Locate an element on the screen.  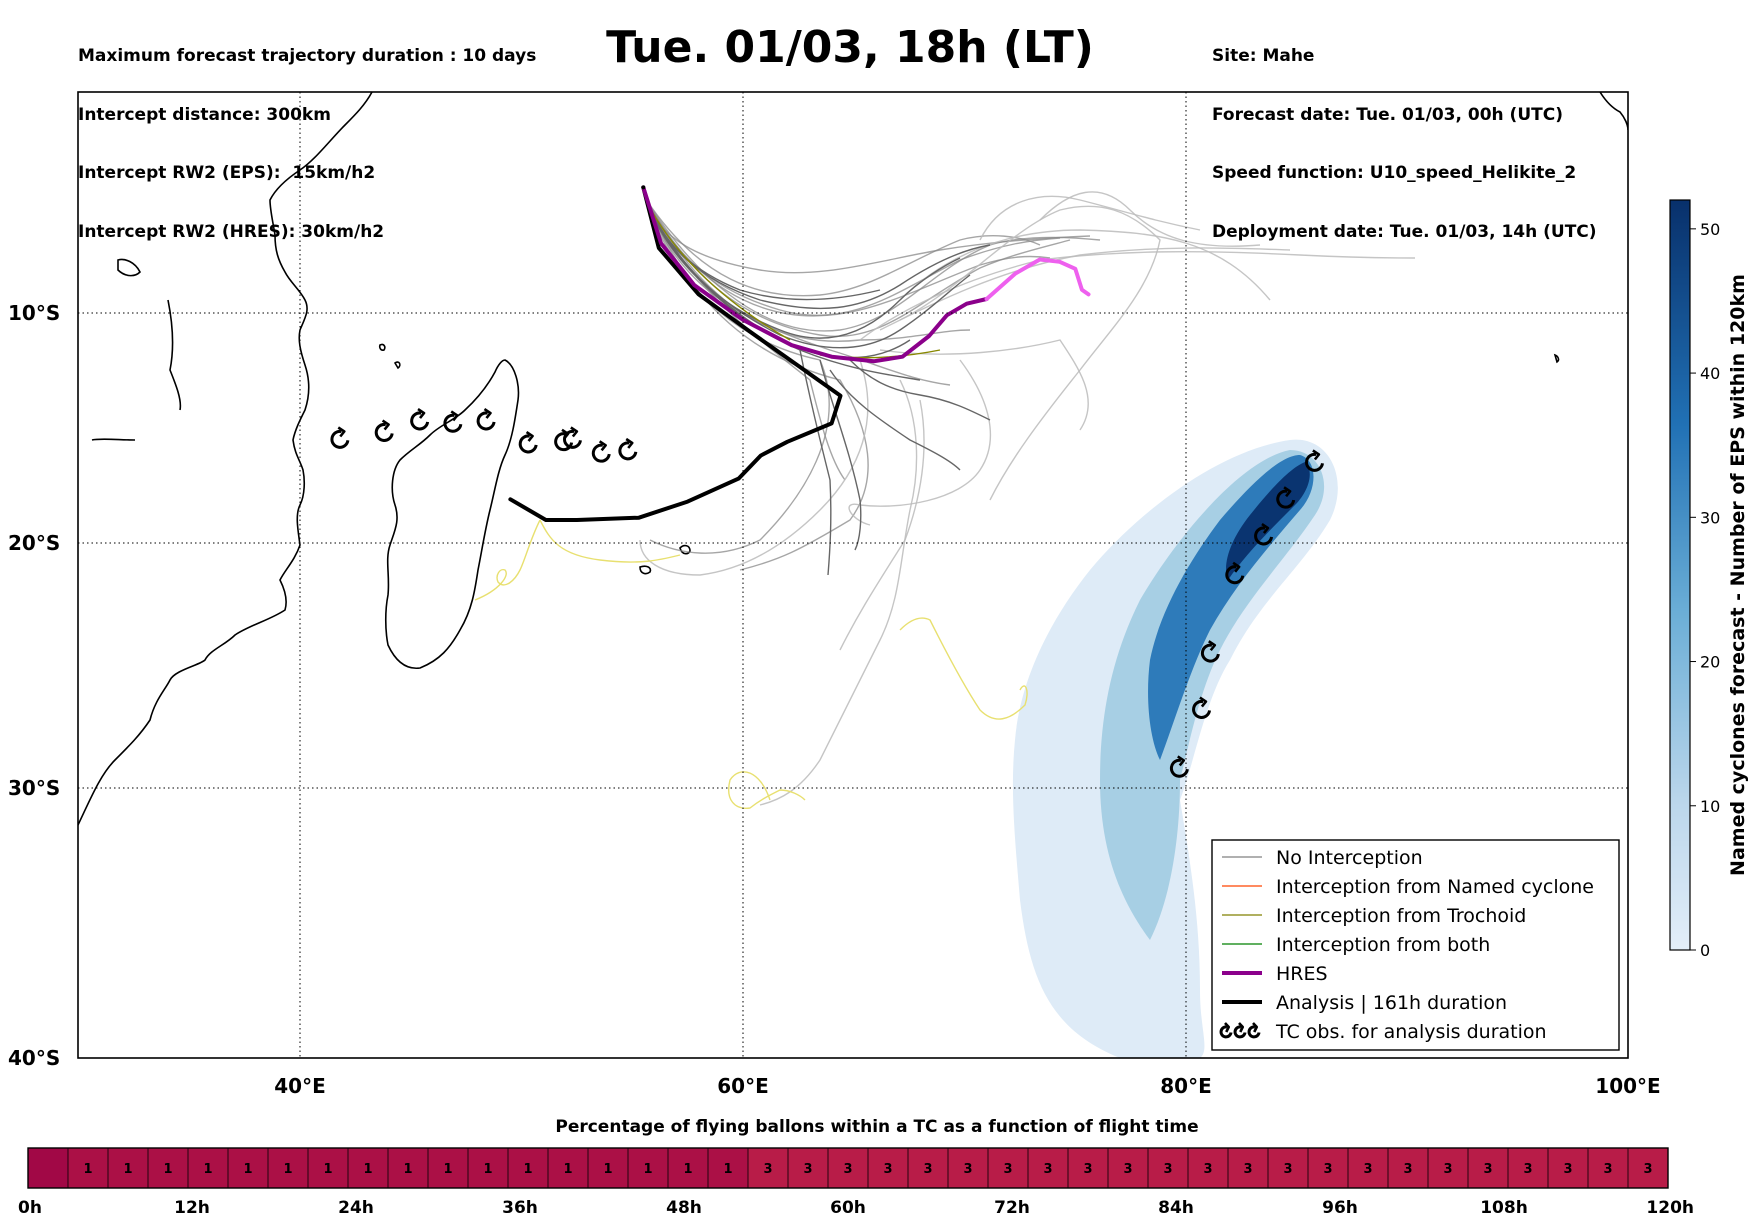
param-intercept-eps: Intercept RW2 (EPS): 15km/h2 is located at coordinates (227, 173).